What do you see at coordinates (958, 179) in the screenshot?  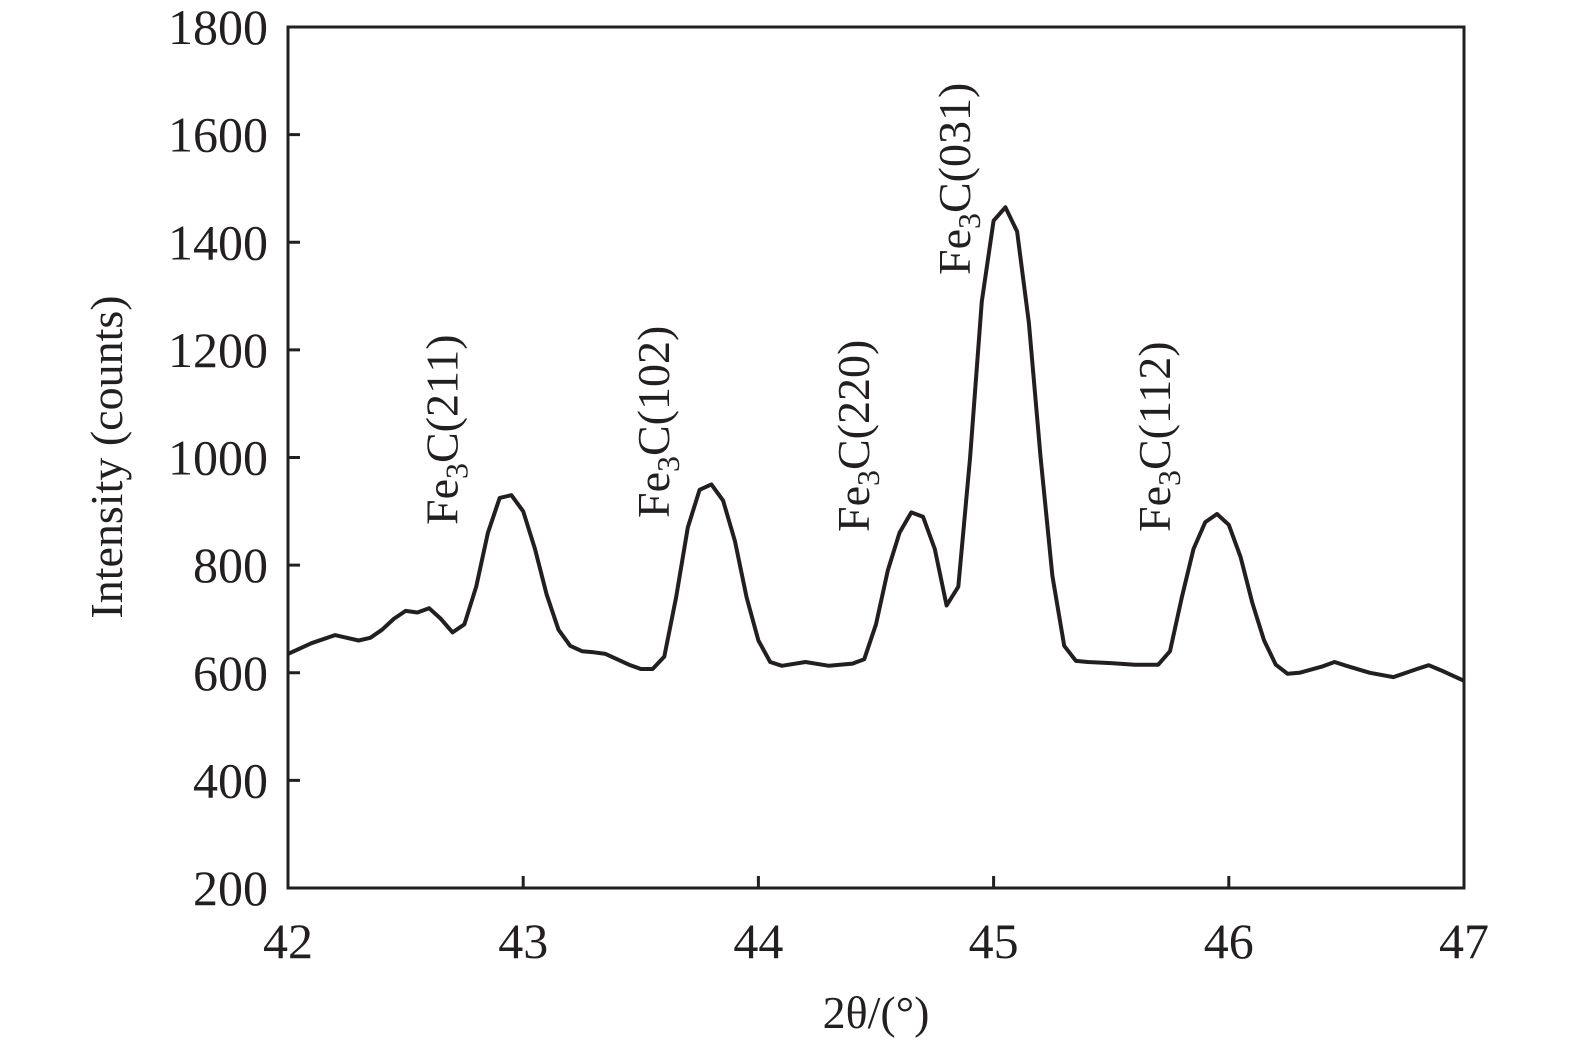 I see `peak-label: Fe3C(031)` at bounding box center [958, 179].